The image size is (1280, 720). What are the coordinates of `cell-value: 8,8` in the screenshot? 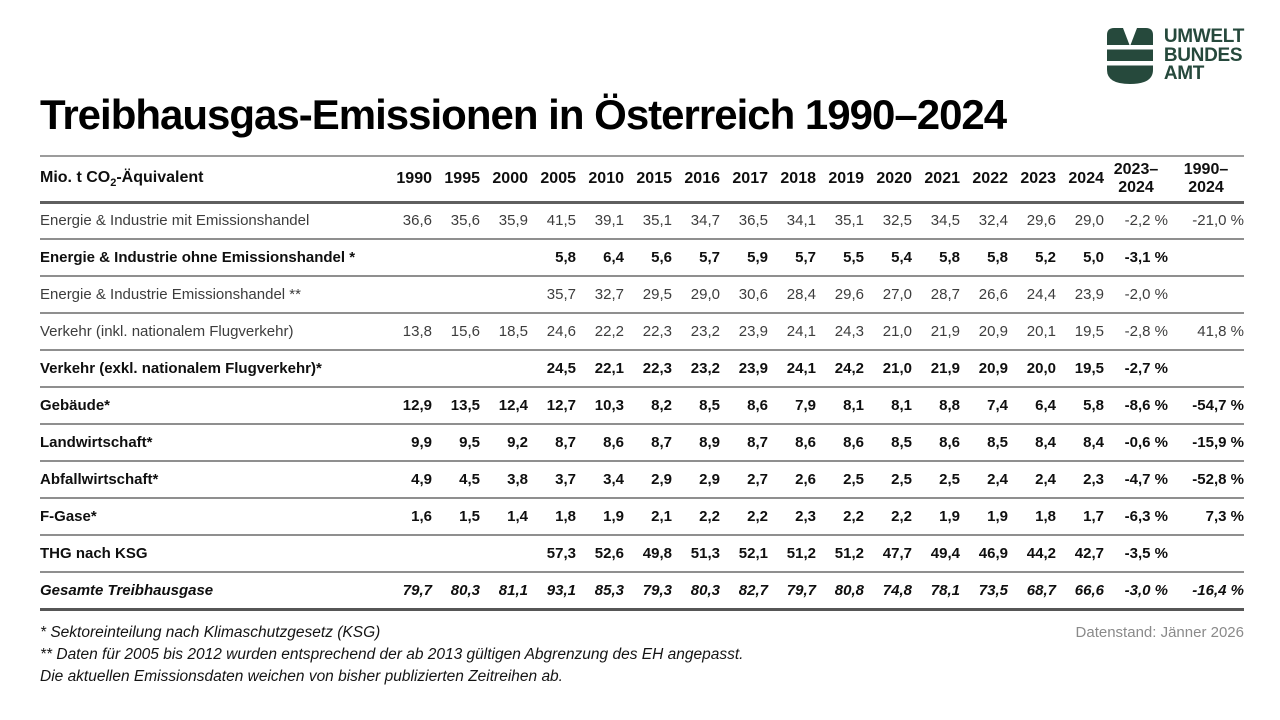 It's located at (936, 406).